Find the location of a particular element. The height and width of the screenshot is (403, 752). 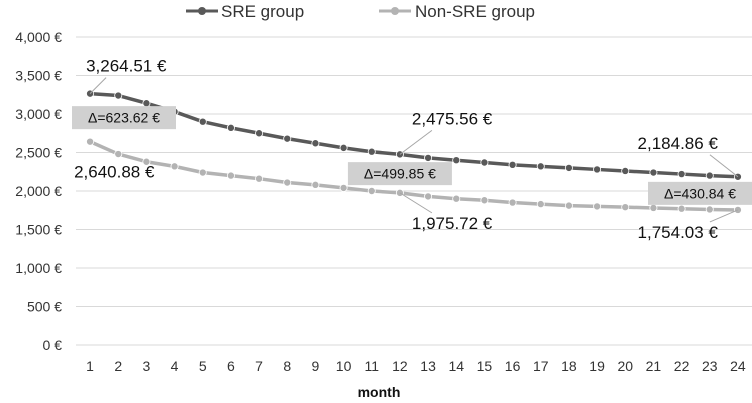

x-tick-label: 19 is located at coordinates (597, 366).